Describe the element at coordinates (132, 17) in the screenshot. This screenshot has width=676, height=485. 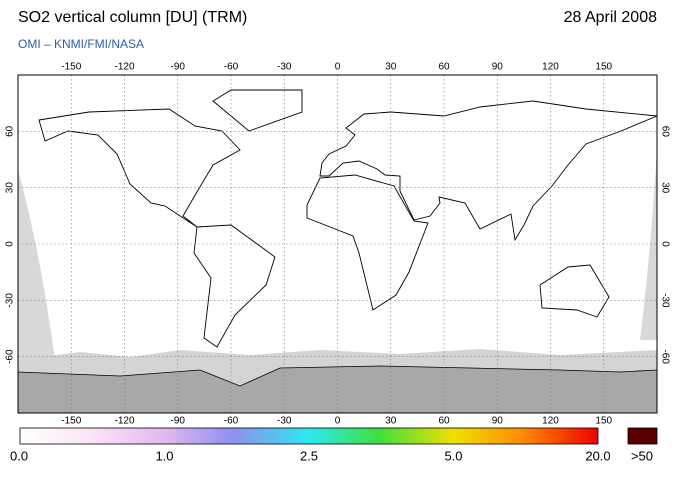
I see `title: SO2 vertical column [DU] (TRM)` at that location.